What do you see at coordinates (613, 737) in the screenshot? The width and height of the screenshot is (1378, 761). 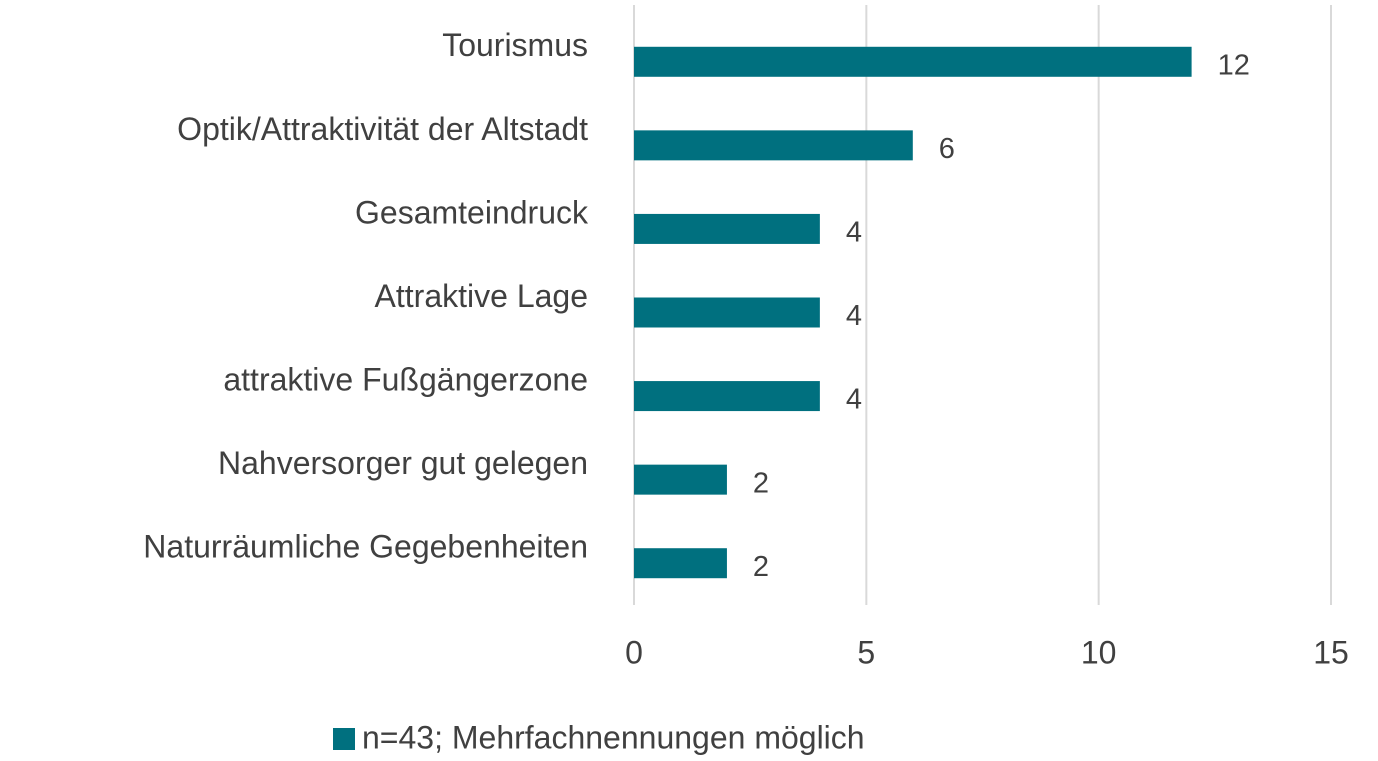 I see `legend-label: n=43; Mehrfachnennungen möglich` at bounding box center [613, 737].